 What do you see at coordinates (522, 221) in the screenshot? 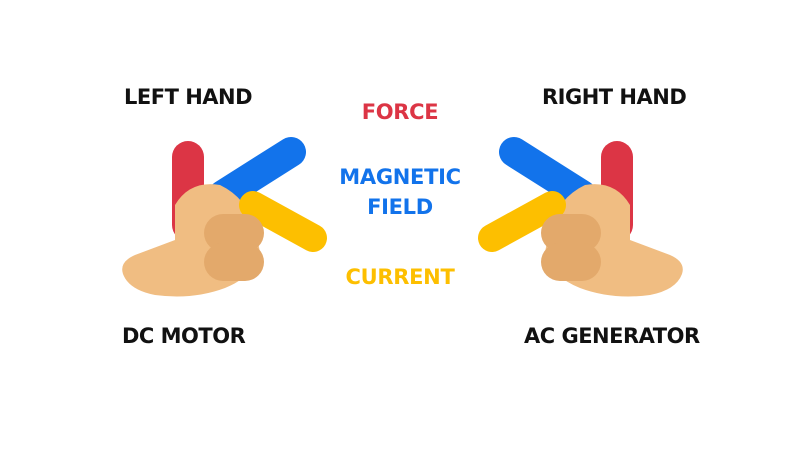
I see `right-current-finger` at bounding box center [522, 221].